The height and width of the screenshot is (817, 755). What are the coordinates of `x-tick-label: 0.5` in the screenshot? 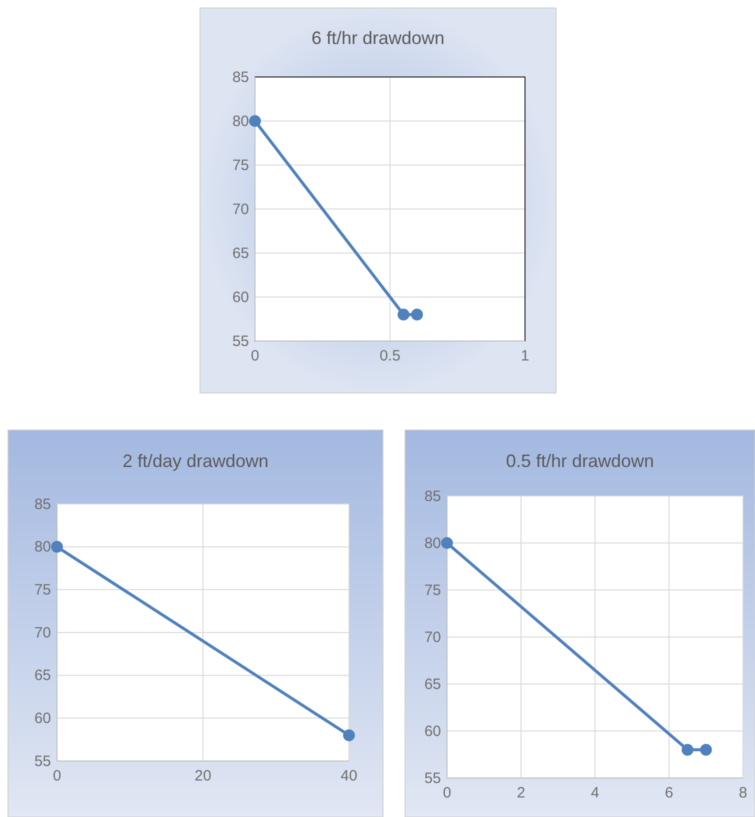 It's located at (390, 356).